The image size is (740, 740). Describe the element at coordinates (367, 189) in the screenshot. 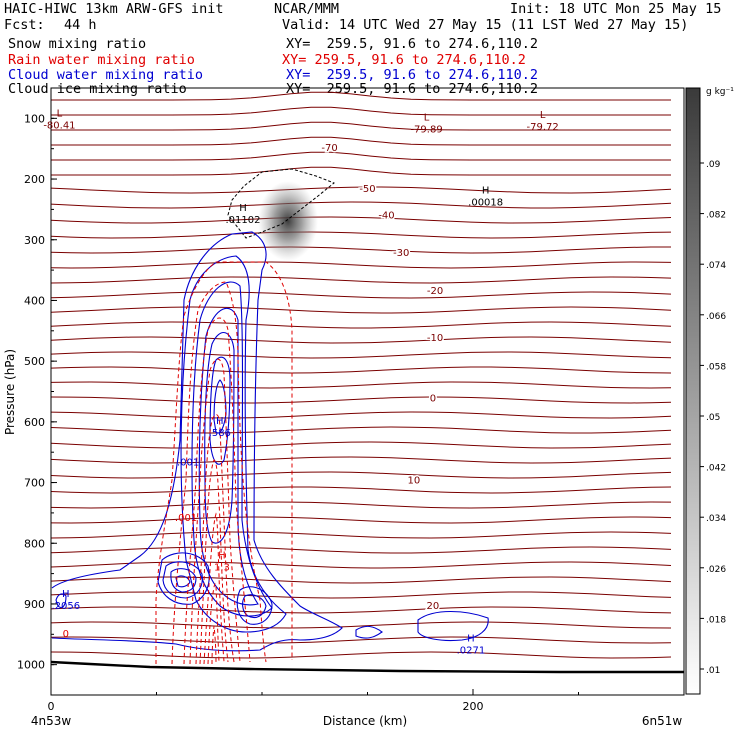

I see `isotherm-label: -50` at that location.